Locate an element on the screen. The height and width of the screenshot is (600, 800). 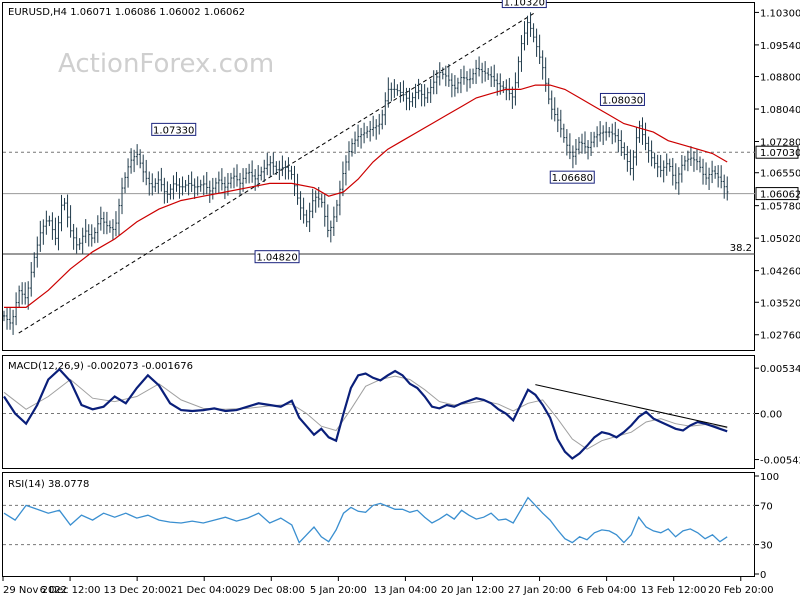
x-tick-label: 5 Jan 20:00 is located at coordinates (338, 590).